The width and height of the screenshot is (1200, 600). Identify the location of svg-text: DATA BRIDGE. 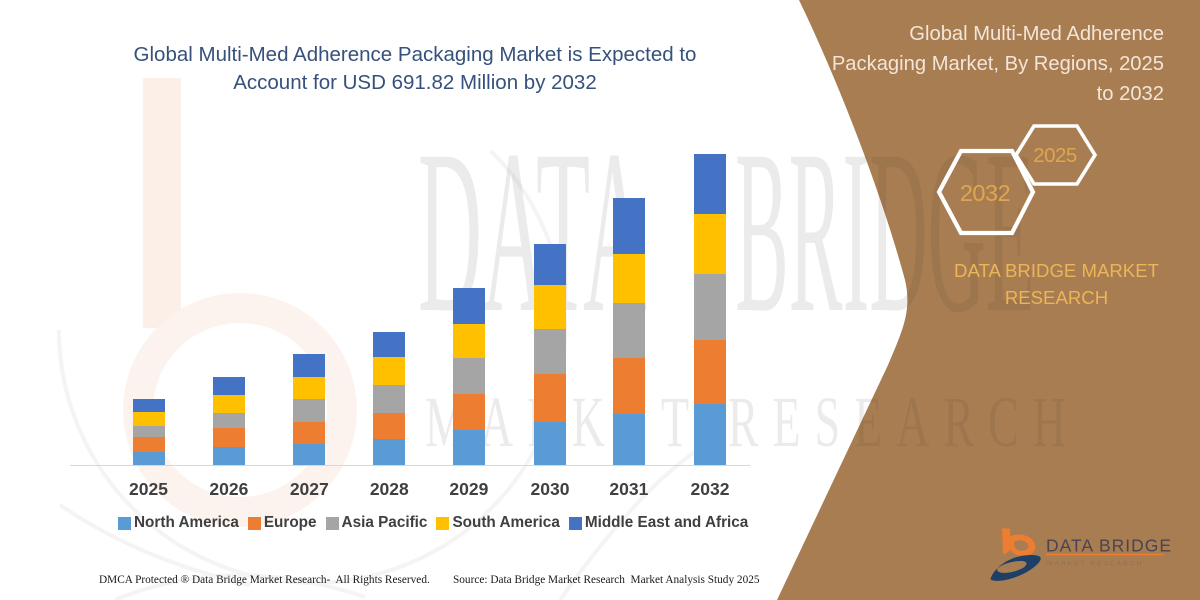
(1109, 546).